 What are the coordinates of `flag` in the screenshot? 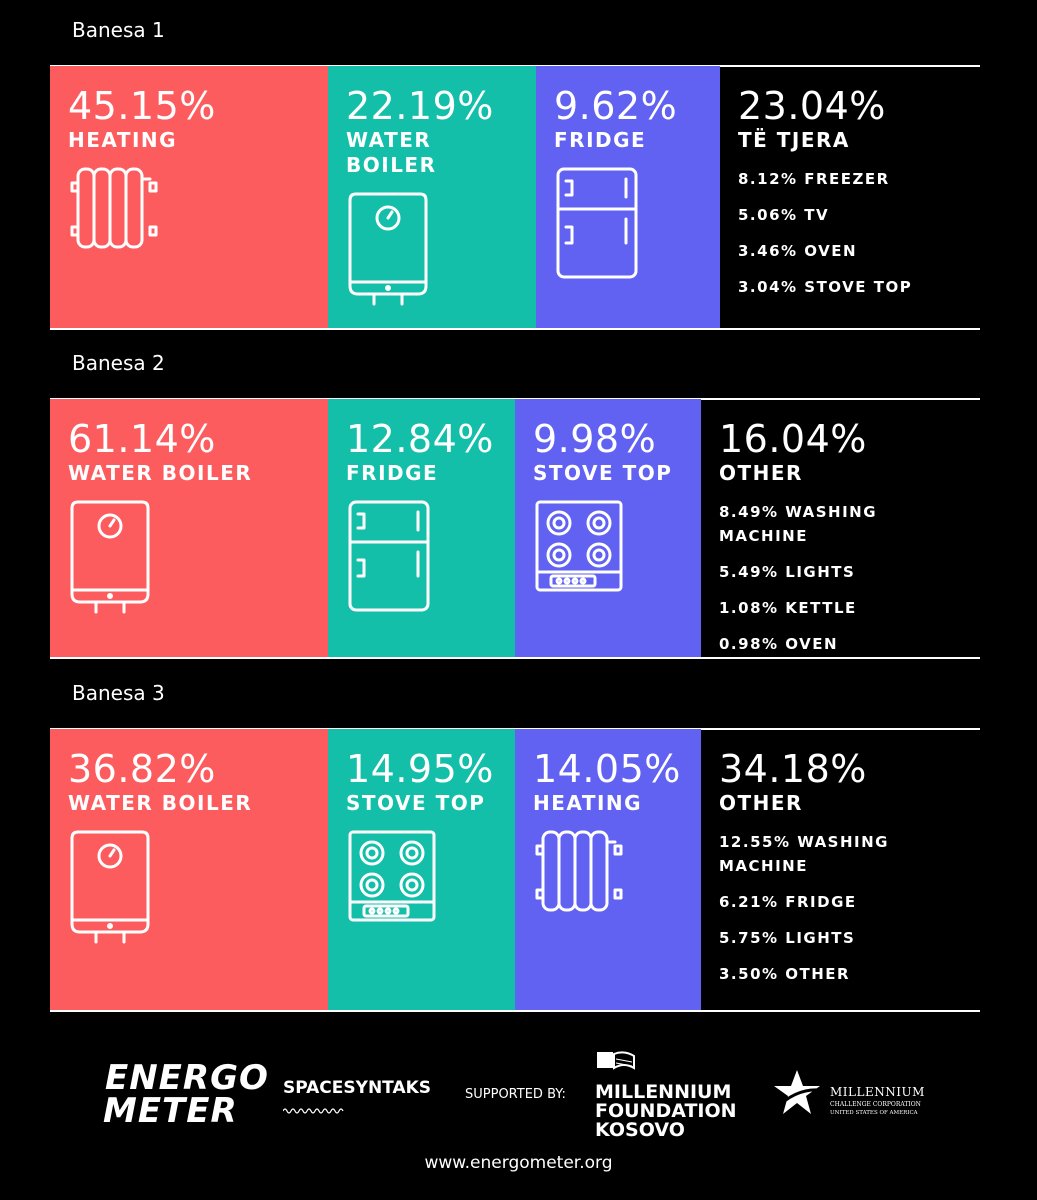 It's located at (616, 1063).